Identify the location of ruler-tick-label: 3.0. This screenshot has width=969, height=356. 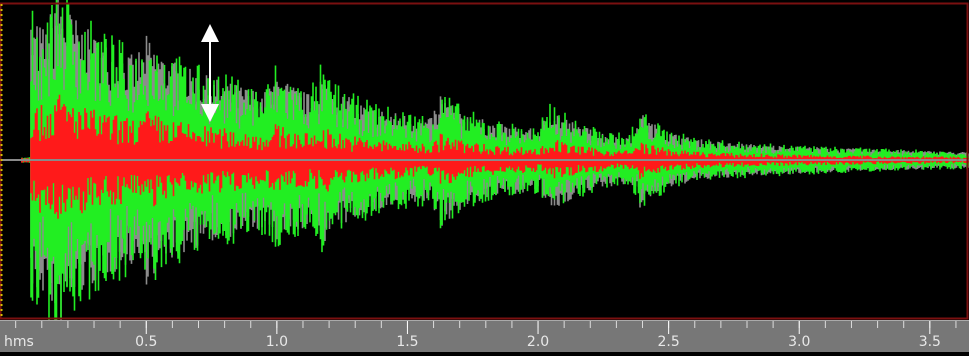
(799, 342).